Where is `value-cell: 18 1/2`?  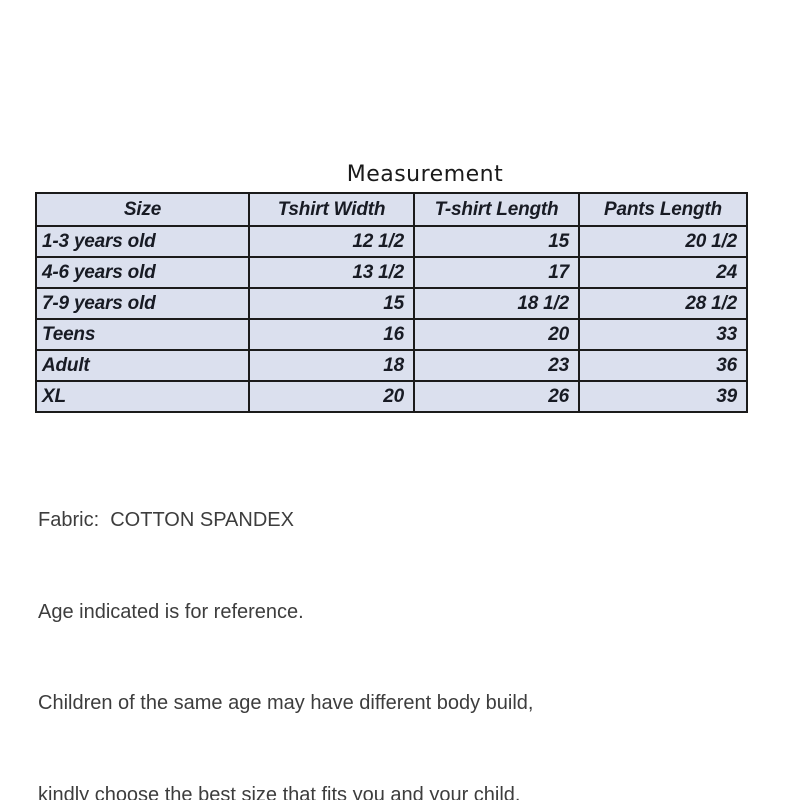
value-cell: 18 1/2 is located at coordinates (496, 303).